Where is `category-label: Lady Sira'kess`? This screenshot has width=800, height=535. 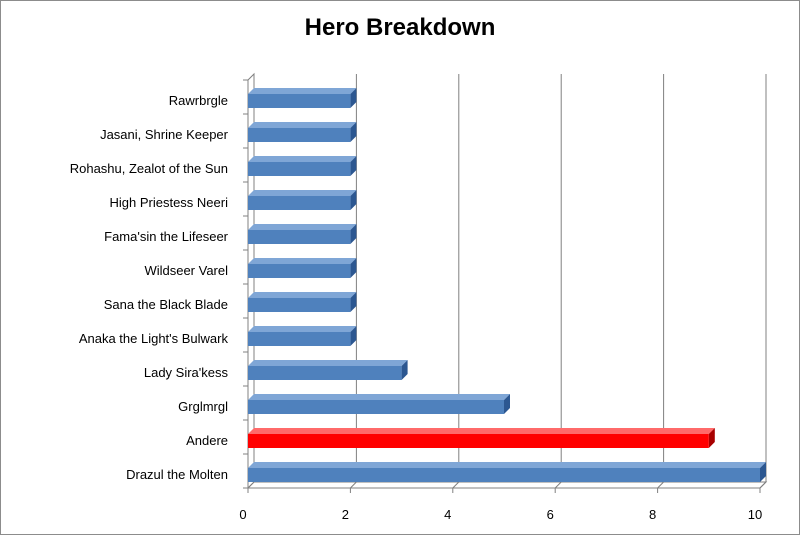
category-label: Lady Sira'kess is located at coordinates (186, 372).